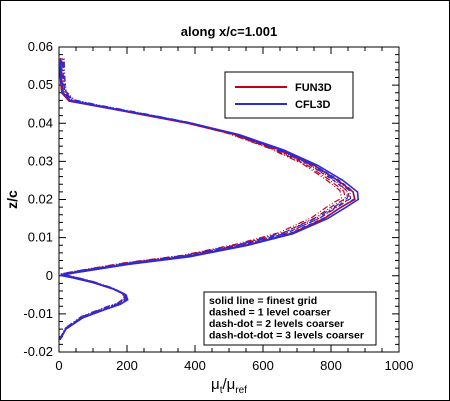 Image resolution: width=450 pixels, height=401 pixels. Describe the element at coordinates (38, 351) in the screenshot. I see `y-tick-label: -0.02` at that location.